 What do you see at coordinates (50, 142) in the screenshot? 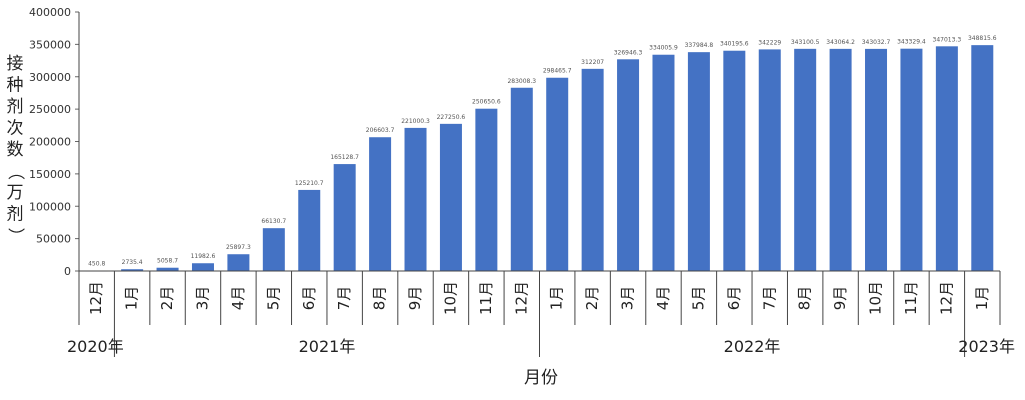
I see `y-tick-label: 200000` at bounding box center [50, 142].